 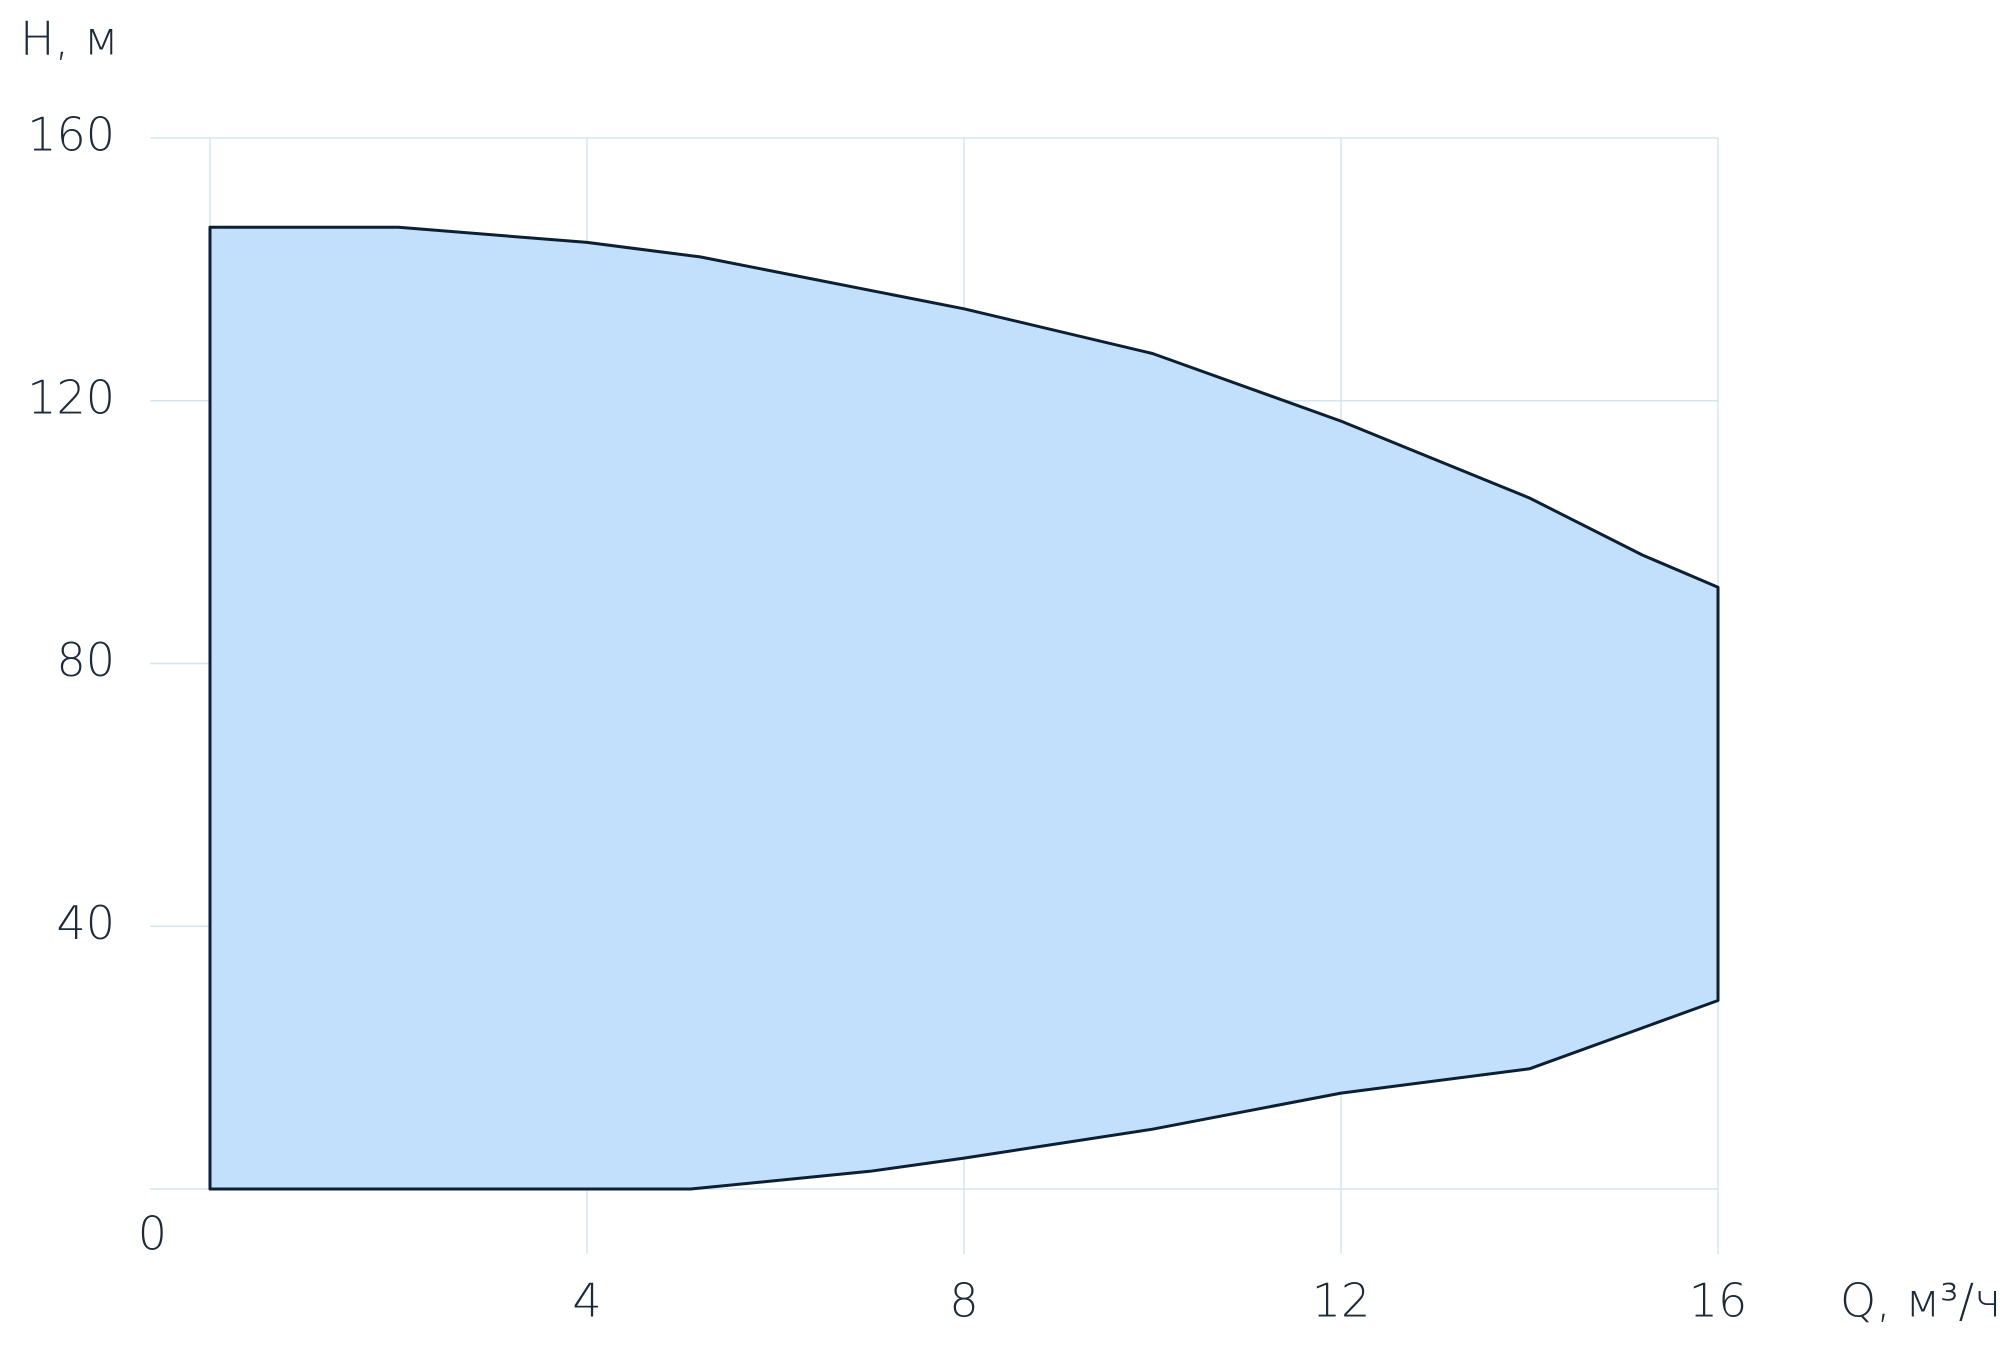 What do you see at coordinates (85, 923) in the screenshot?
I see `y-tick-label: 40` at bounding box center [85, 923].